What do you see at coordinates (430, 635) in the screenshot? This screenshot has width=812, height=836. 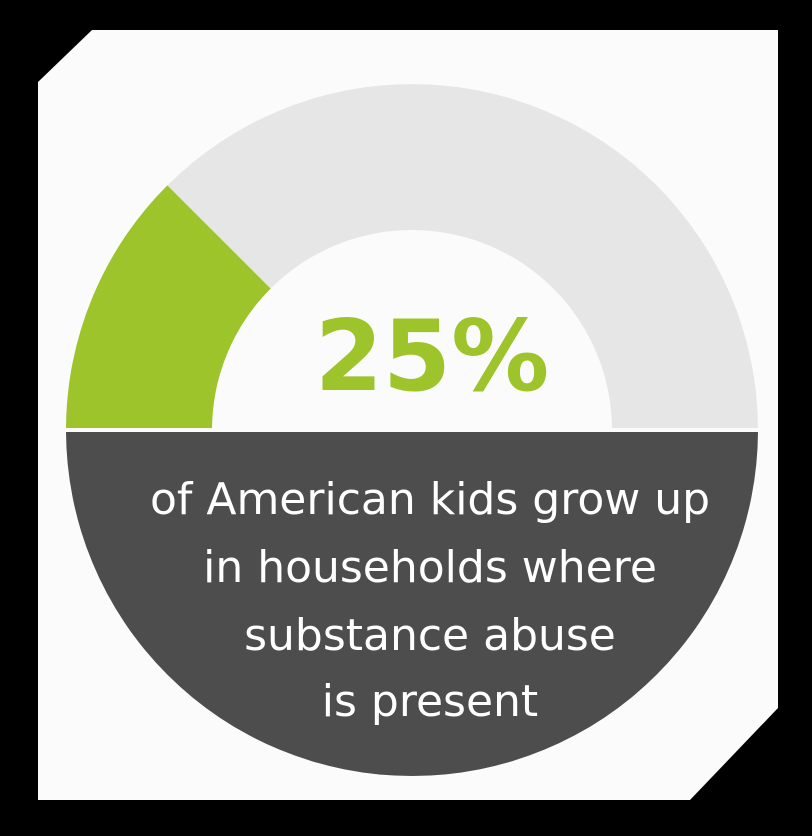 I see `caption-line-3: substance abuse` at bounding box center [430, 635].